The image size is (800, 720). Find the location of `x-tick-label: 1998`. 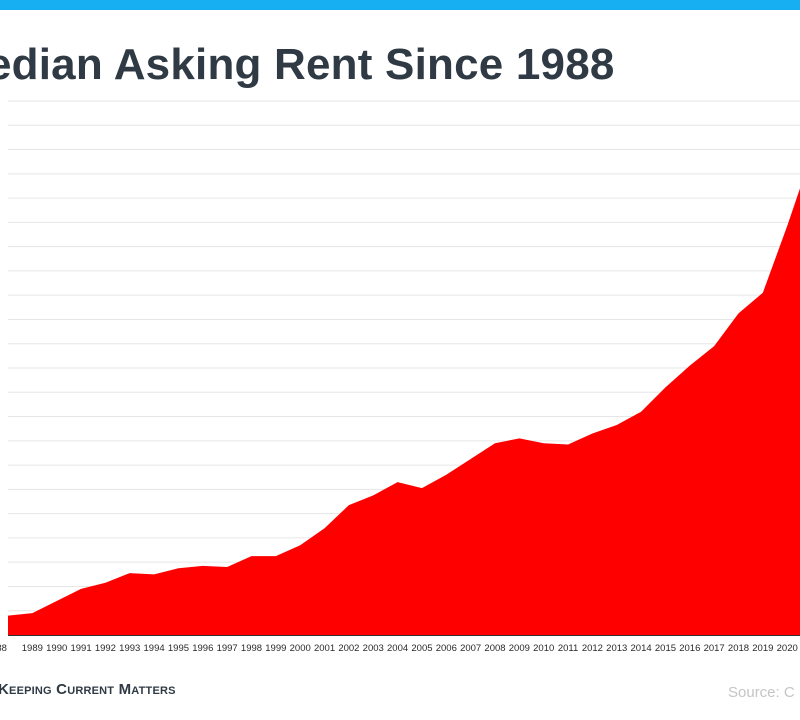

x-tick-label: 1998 is located at coordinates (251, 648).